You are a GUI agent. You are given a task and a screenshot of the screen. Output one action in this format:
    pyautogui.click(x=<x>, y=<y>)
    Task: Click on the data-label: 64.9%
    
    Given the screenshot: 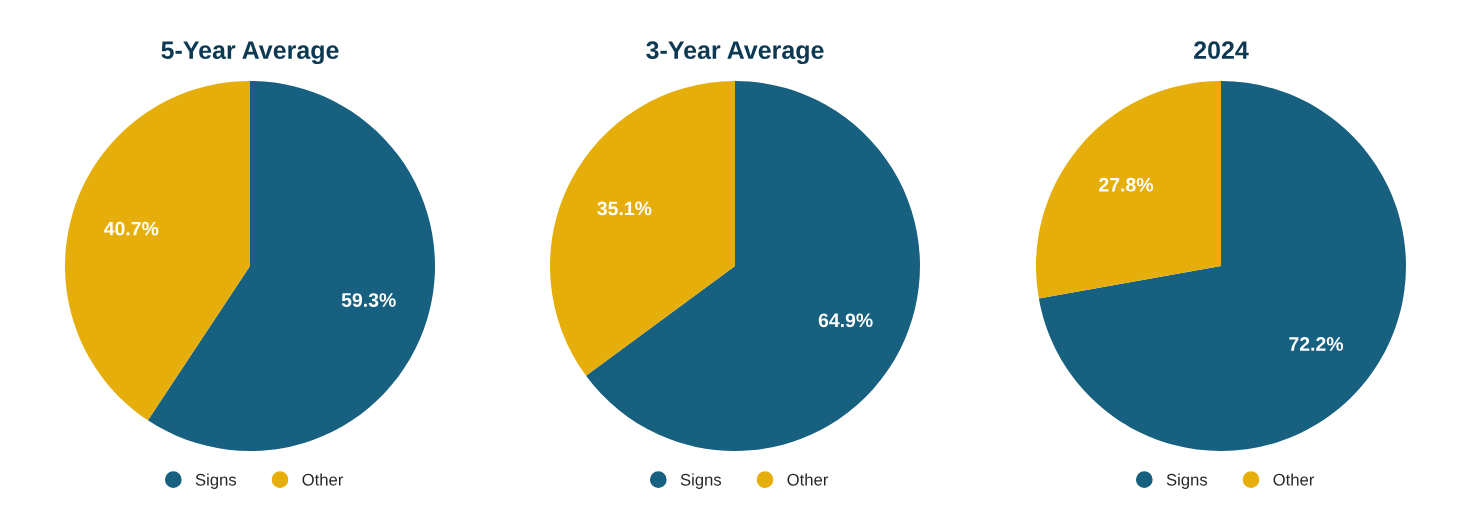 What is the action you would take?
    pyautogui.click(x=845, y=320)
    